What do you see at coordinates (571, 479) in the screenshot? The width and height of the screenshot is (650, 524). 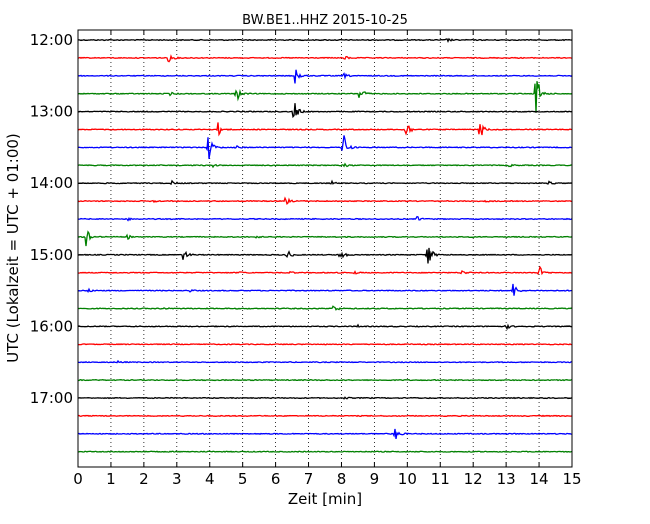 I see `x-tick-label: 15` at bounding box center [571, 479].